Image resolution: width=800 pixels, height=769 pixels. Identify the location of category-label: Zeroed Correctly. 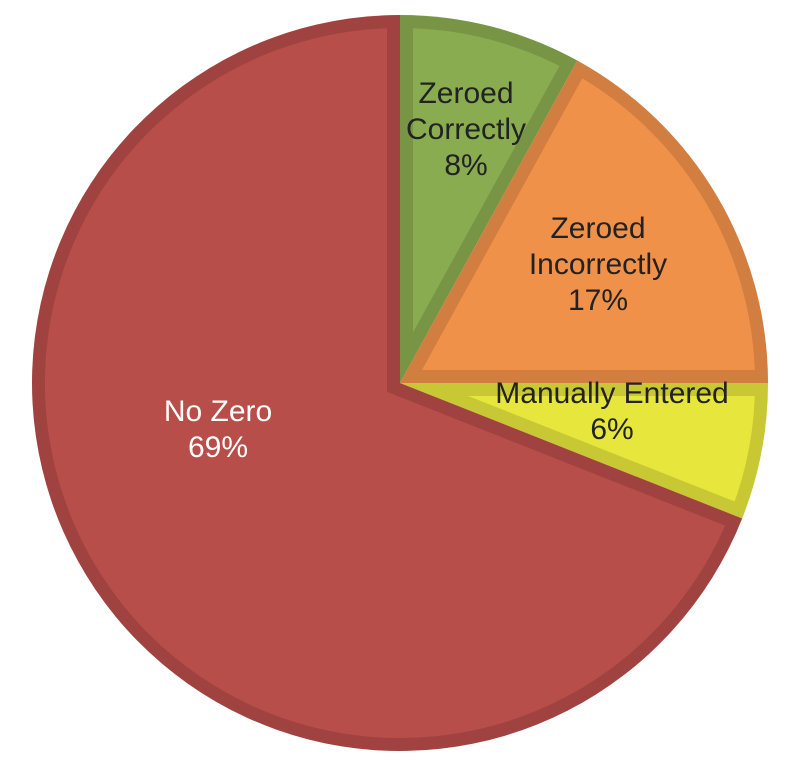
(465, 111).